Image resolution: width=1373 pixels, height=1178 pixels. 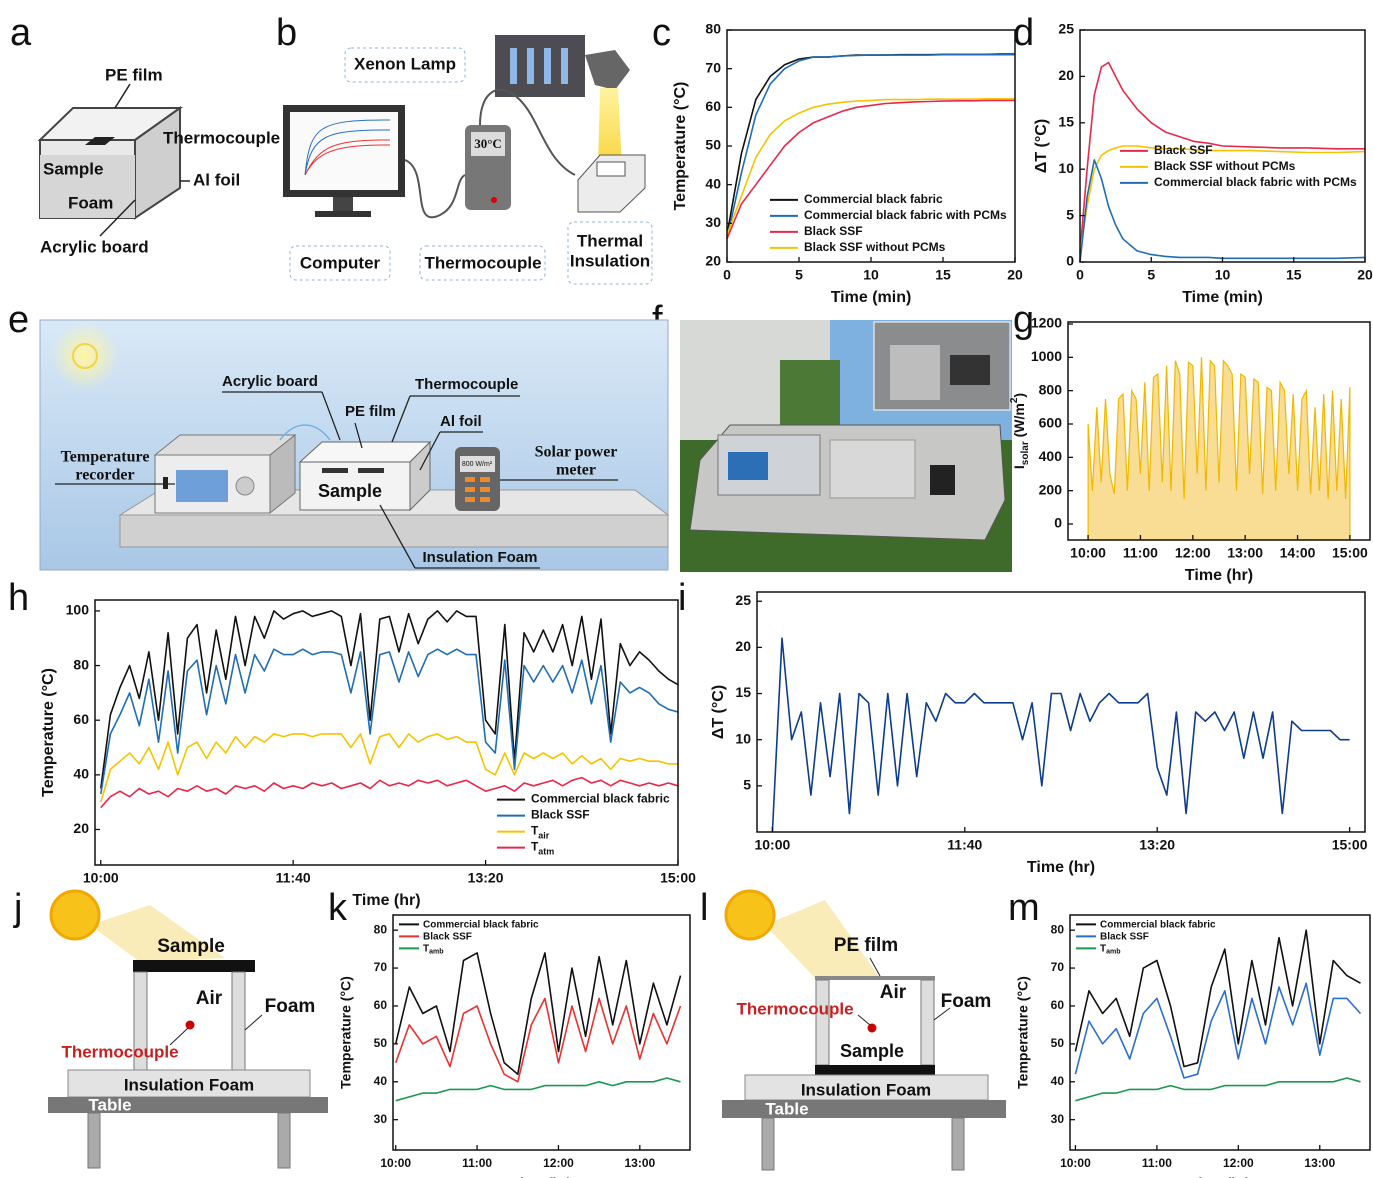 I want to click on legend-name-sub: amb, so click(x=436, y=952).